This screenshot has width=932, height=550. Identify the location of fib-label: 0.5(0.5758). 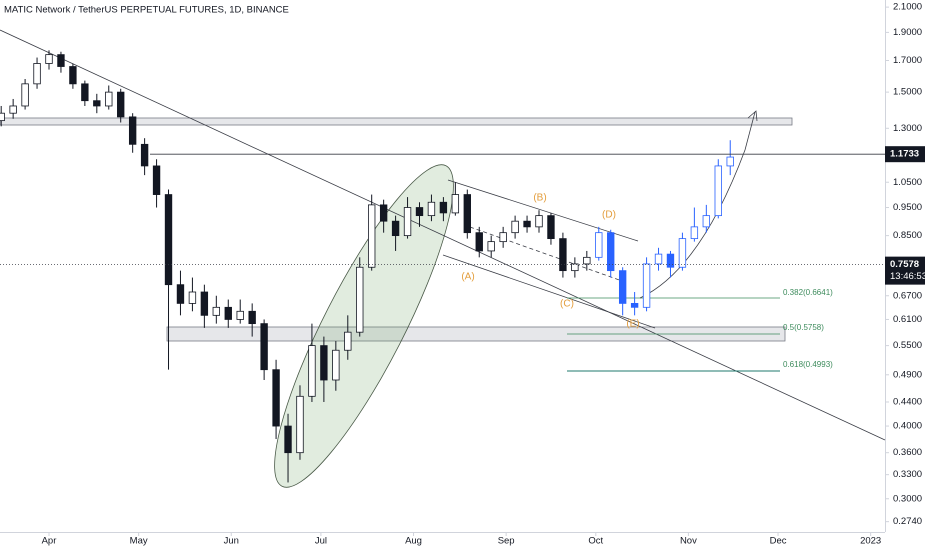
(803, 327).